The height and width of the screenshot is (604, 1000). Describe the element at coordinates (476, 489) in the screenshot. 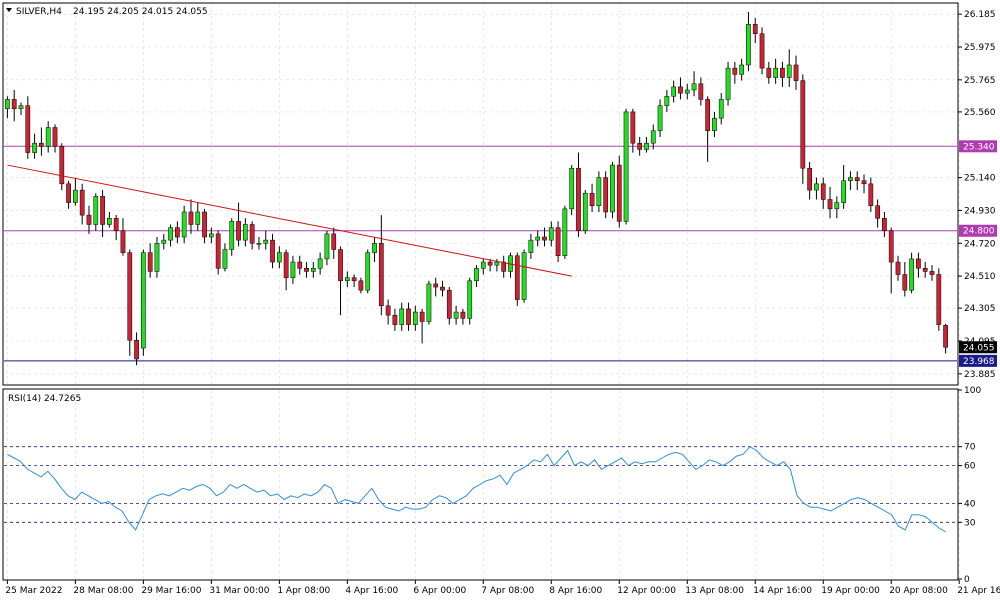

I see `rsi-line` at that location.